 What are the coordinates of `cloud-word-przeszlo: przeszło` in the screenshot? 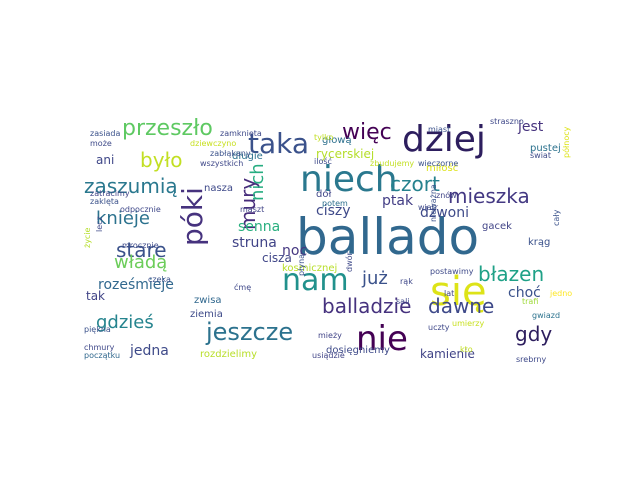 It's located at (167, 128).